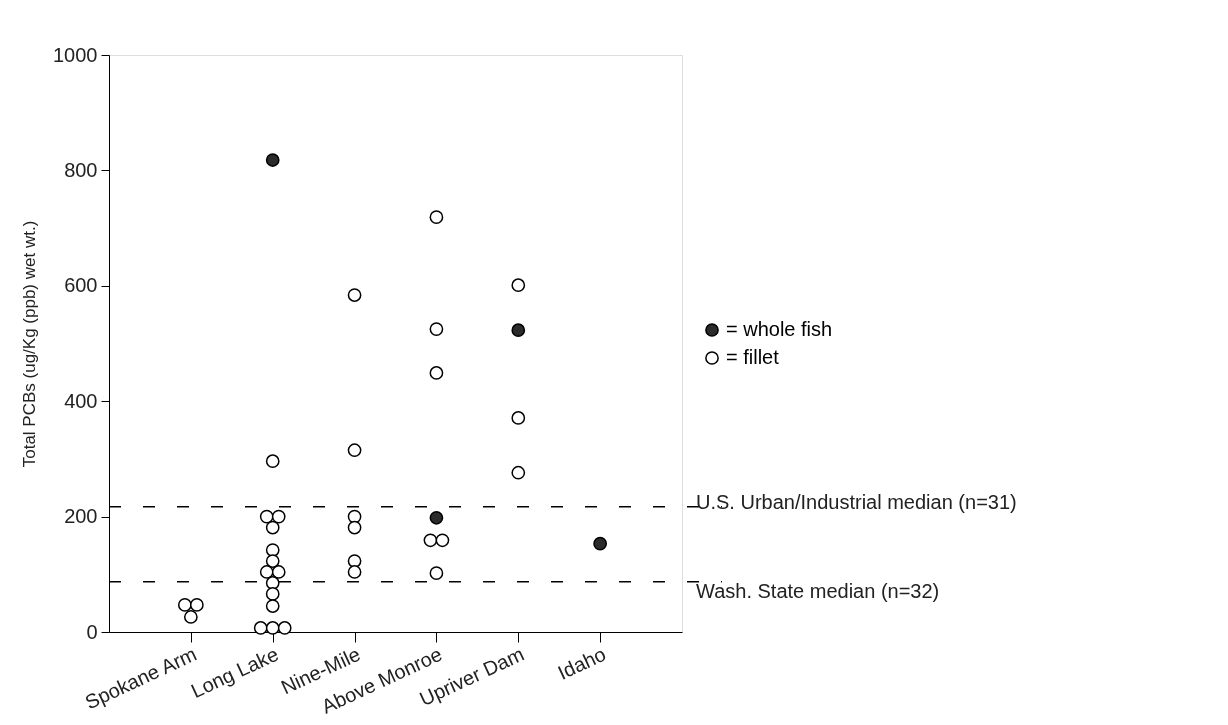 The height and width of the screenshot is (725, 1228). I want to click on y-axis-title: Total PCBs (ug/Kg (ppb) wet wt.), so click(30, 344).